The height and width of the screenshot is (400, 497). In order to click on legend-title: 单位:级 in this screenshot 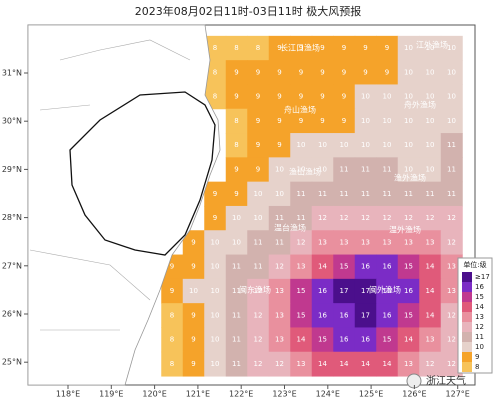, I will do `click(474, 264)`.